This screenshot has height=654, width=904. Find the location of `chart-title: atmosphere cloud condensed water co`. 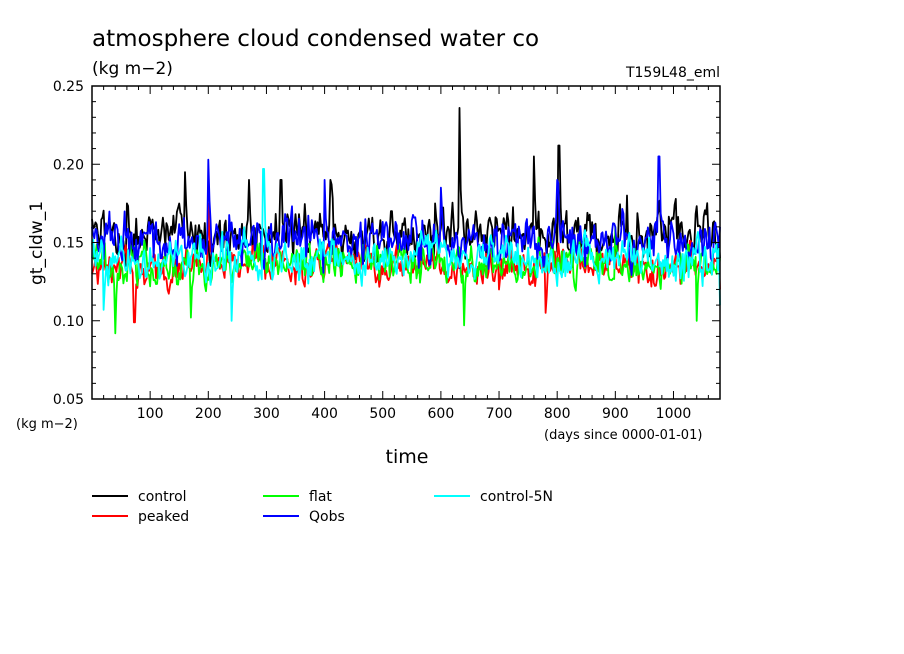

chart-title: atmosphere cloud condensed water co is located at coordinates (315, 39).